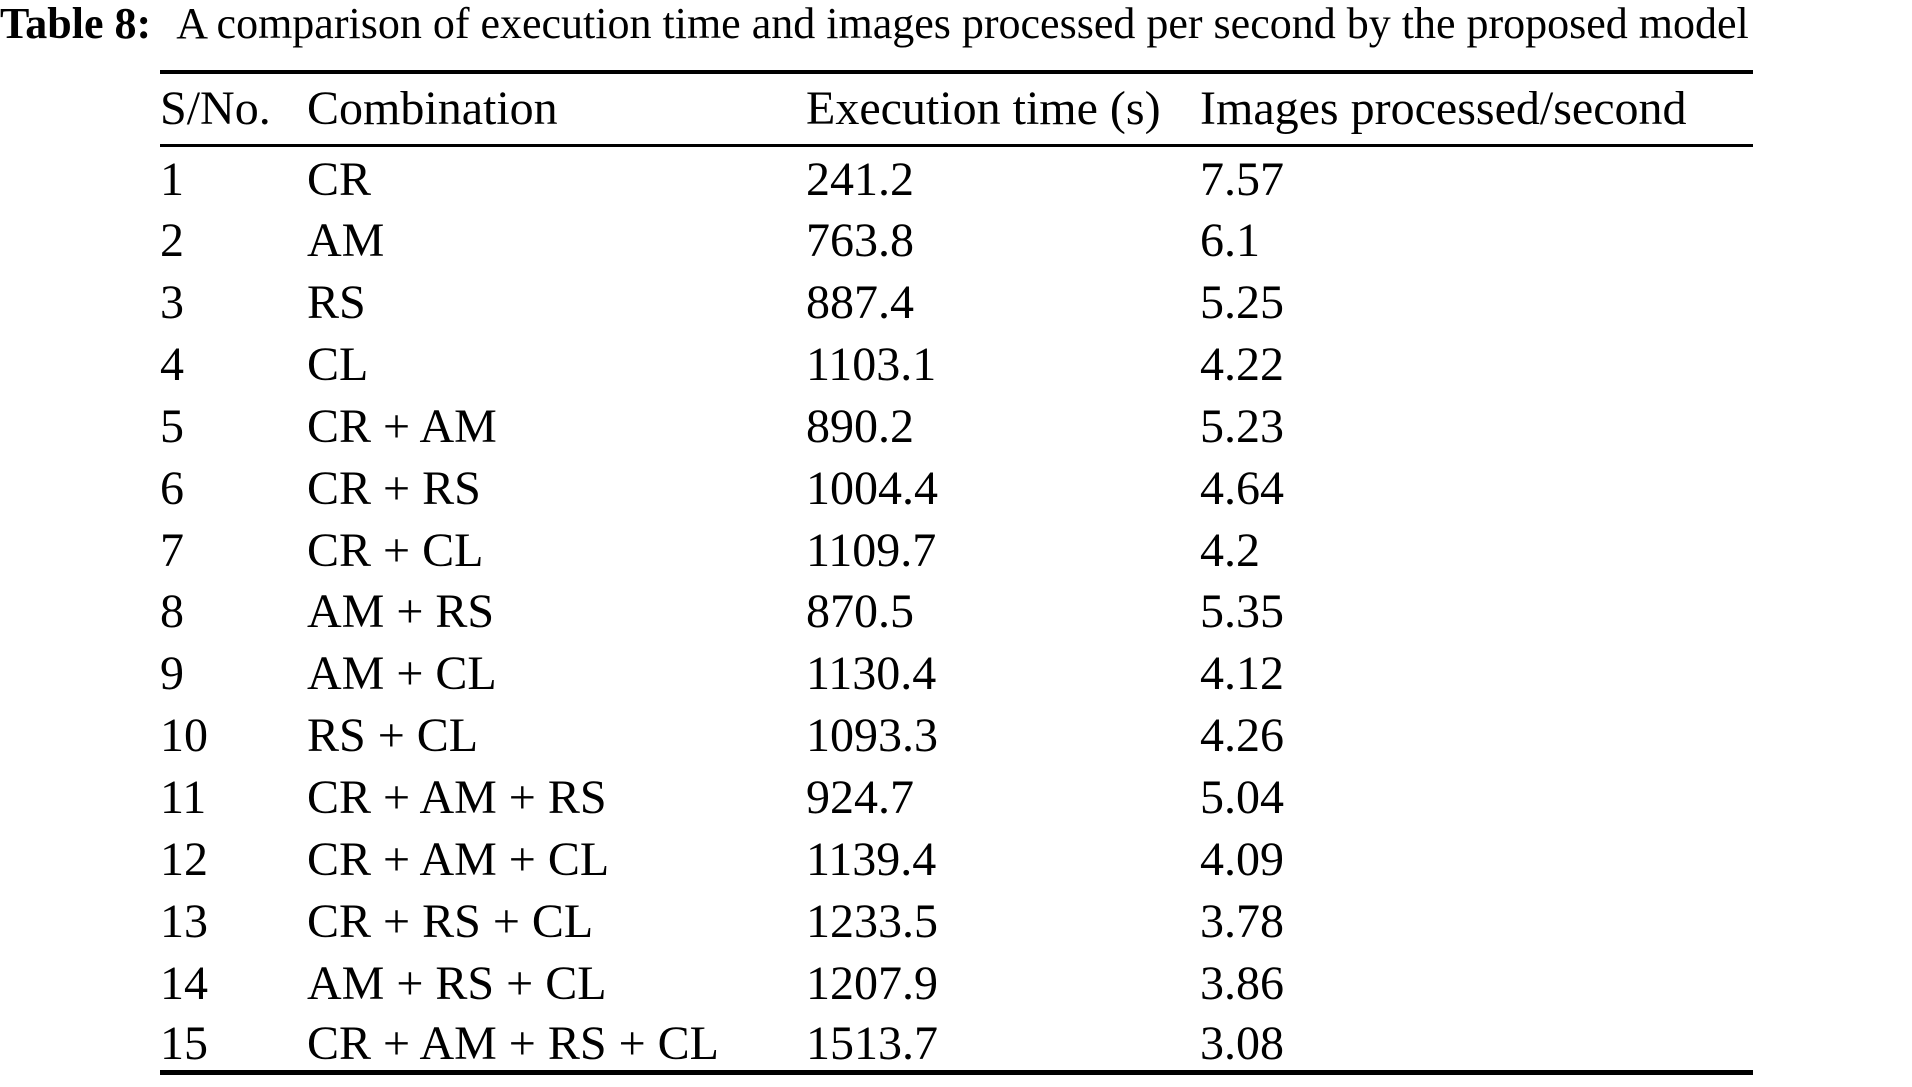 This screenshot has width=1912, height=1087. I want to click on row-combination: CL, so click(338, 364).